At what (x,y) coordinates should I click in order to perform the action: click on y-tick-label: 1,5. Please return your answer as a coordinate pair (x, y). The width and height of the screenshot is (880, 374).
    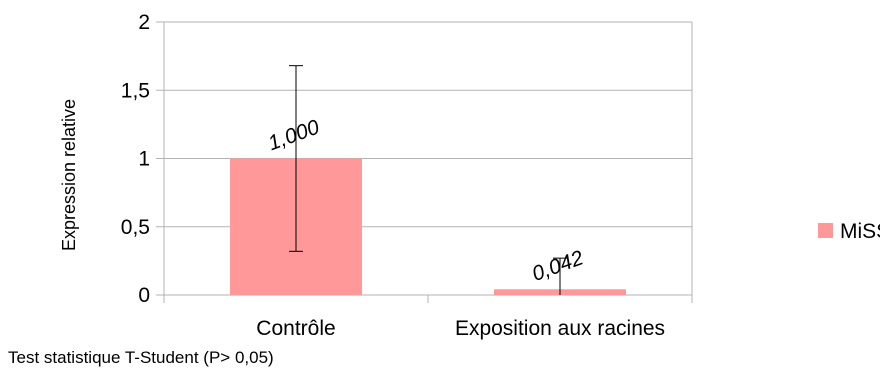
    Looking at the image, I should click on (135, 90).